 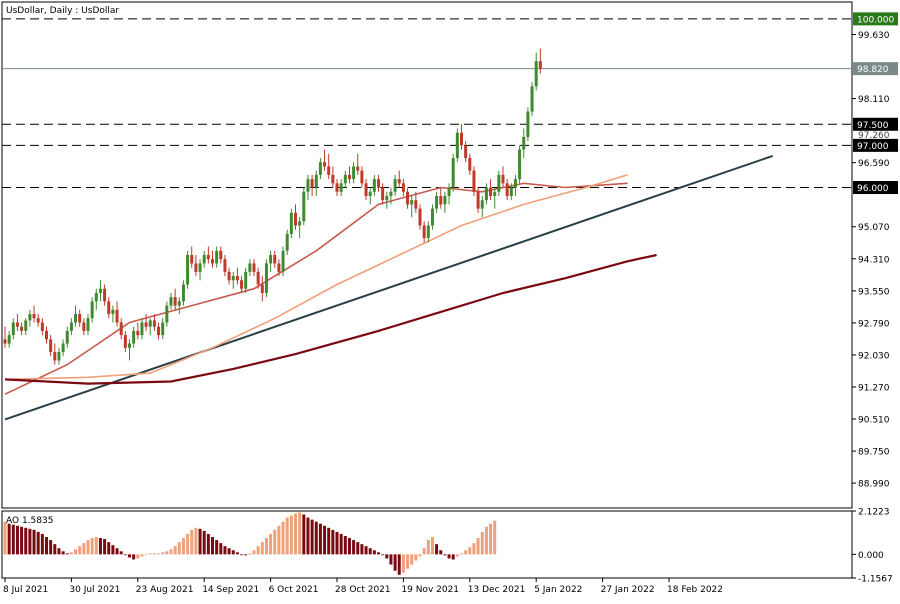 What do you see at coordinates (25, 590) in the screenshot?
I see `x-tick-label: 8 Jul 2021` at bounding box center [25, 590].